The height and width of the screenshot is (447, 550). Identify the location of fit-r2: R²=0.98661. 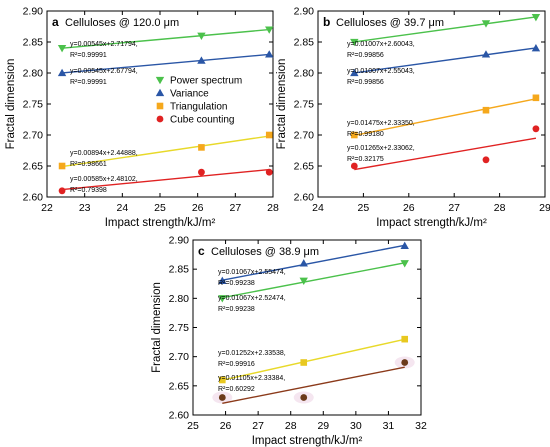
(88, 164).